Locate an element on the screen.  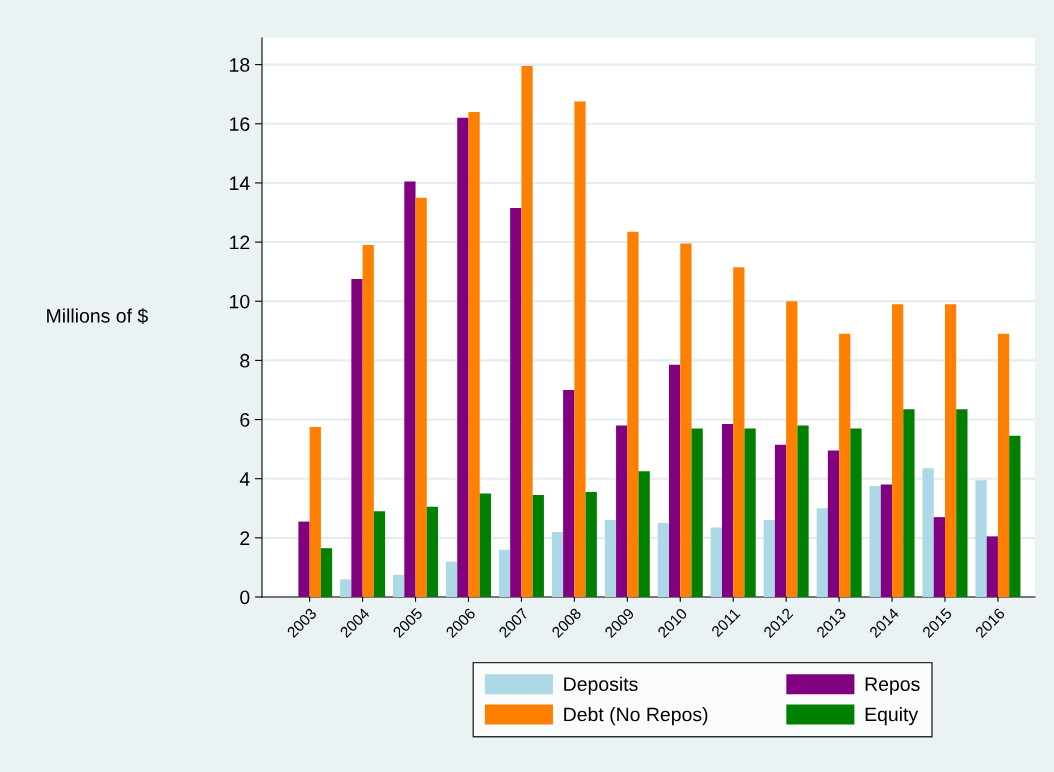
y-tick-label: 0 is located at coordinates (245, 597).